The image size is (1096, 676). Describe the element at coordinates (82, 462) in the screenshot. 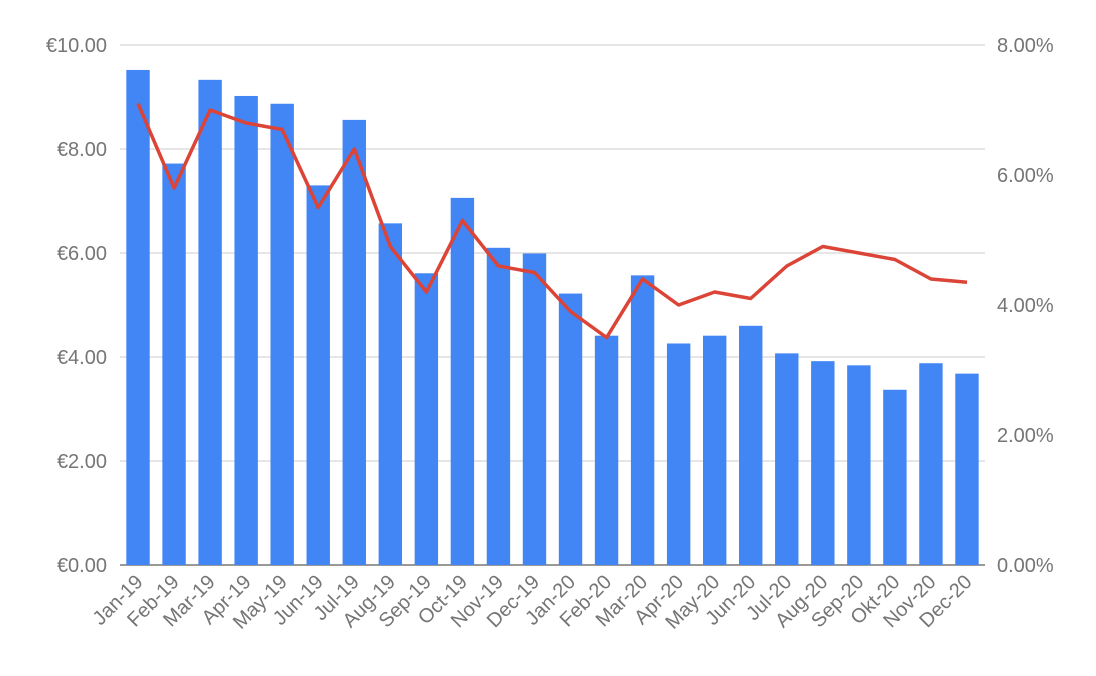

I see `left-axis-tick-label: €2.00` at that location.